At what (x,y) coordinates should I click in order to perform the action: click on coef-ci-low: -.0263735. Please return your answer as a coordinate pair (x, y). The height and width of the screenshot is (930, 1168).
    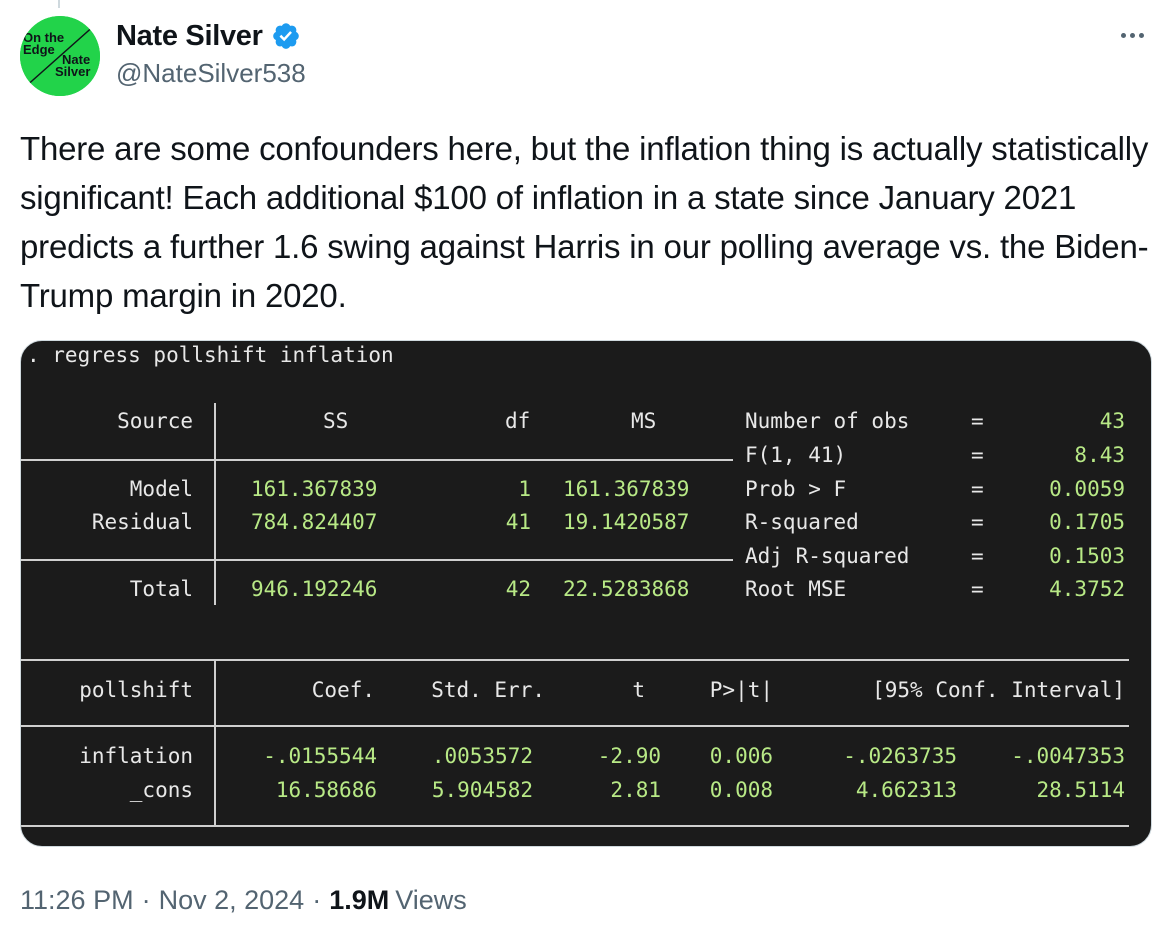
    Looking at the image, I should click on (900, 756).